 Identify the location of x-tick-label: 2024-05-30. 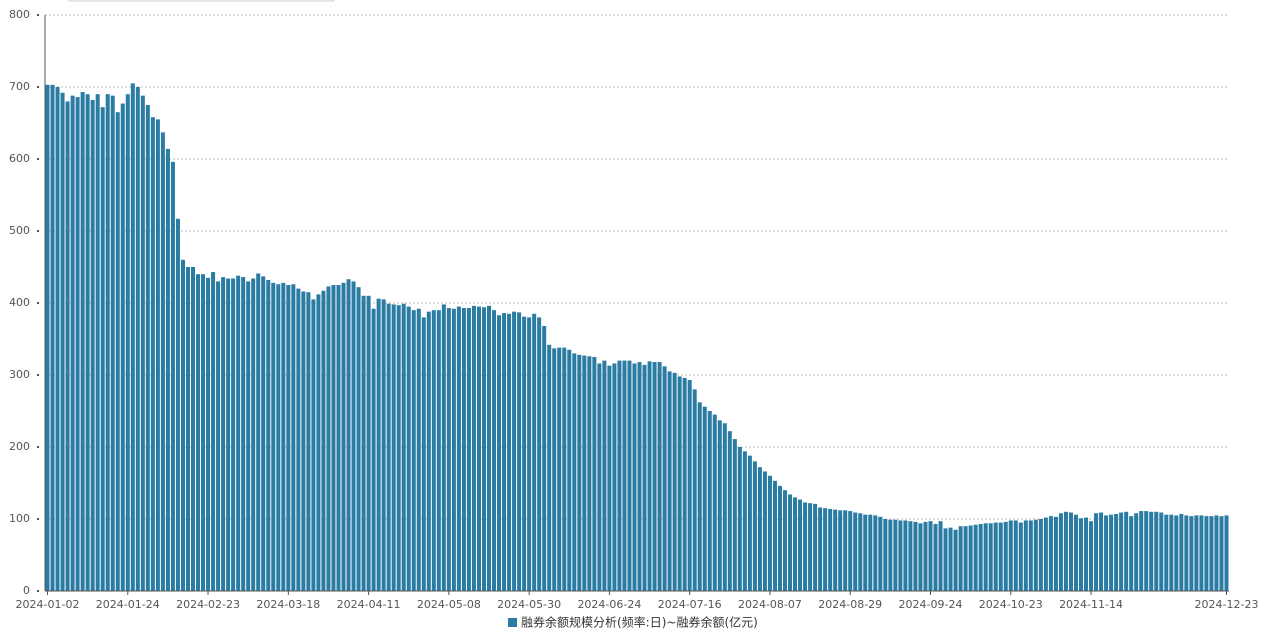
(529, 604).